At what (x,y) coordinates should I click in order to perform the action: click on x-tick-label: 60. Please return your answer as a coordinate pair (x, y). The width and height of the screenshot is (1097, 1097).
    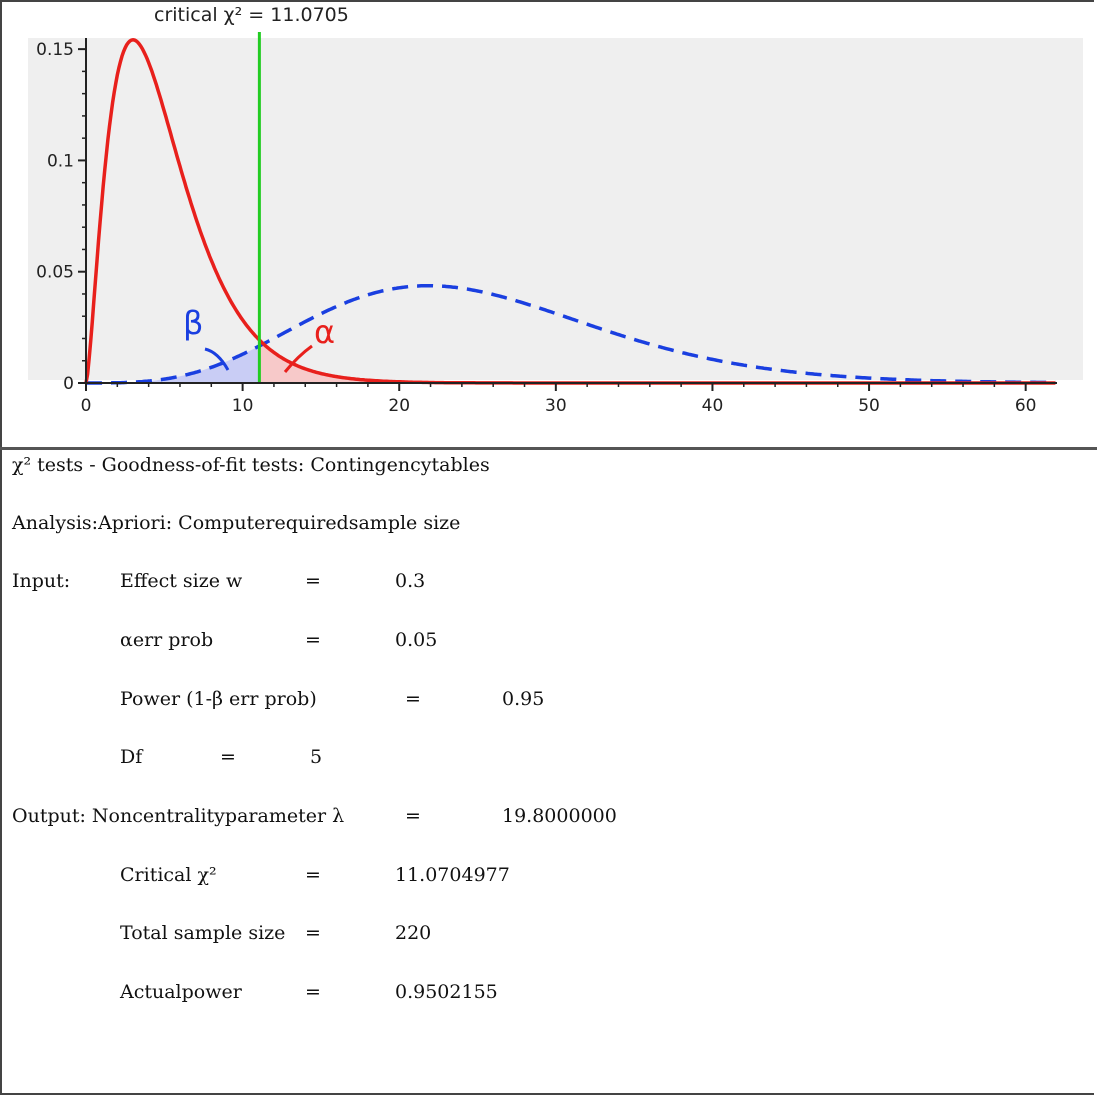
    Looking at the image, I should click on (1026, 406).